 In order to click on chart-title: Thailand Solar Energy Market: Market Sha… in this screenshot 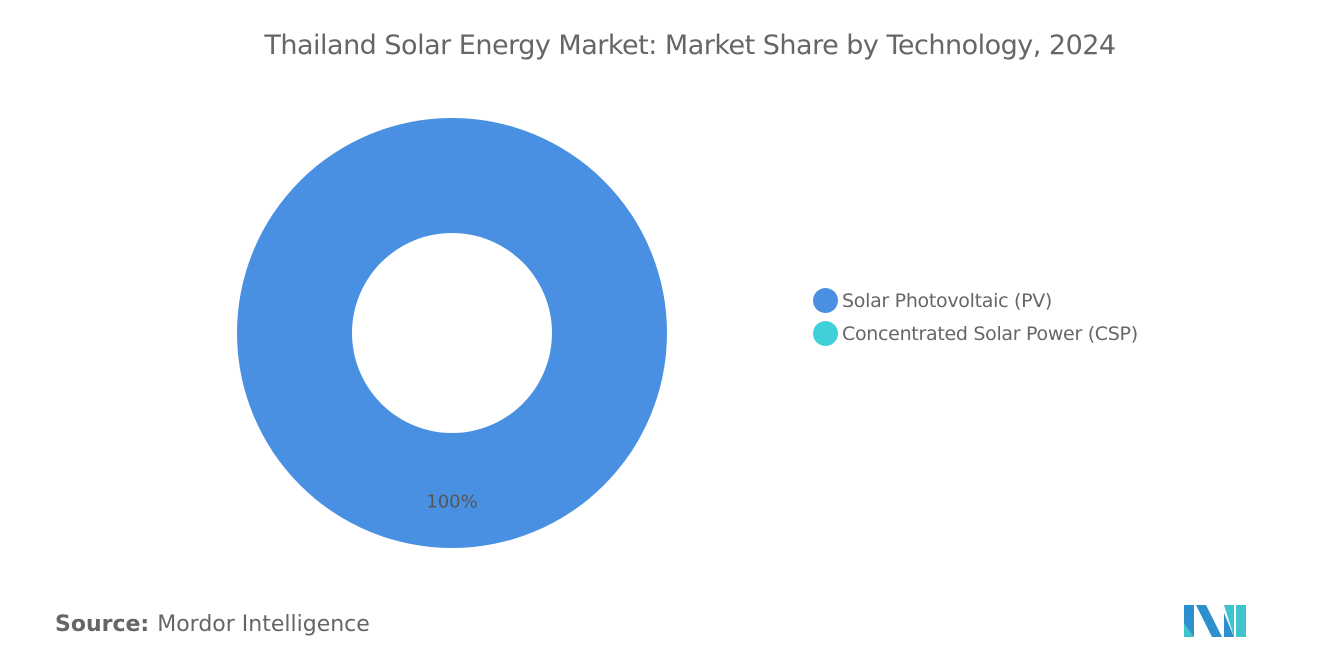, I will do `click(690, 45)`.